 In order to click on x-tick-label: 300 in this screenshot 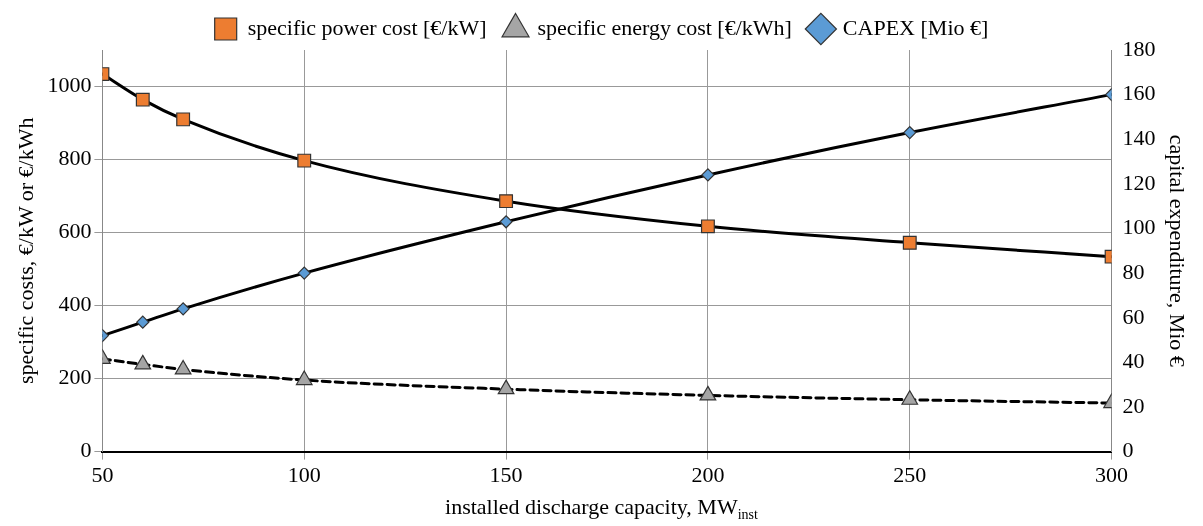, I will do `click(1112, 474)`.